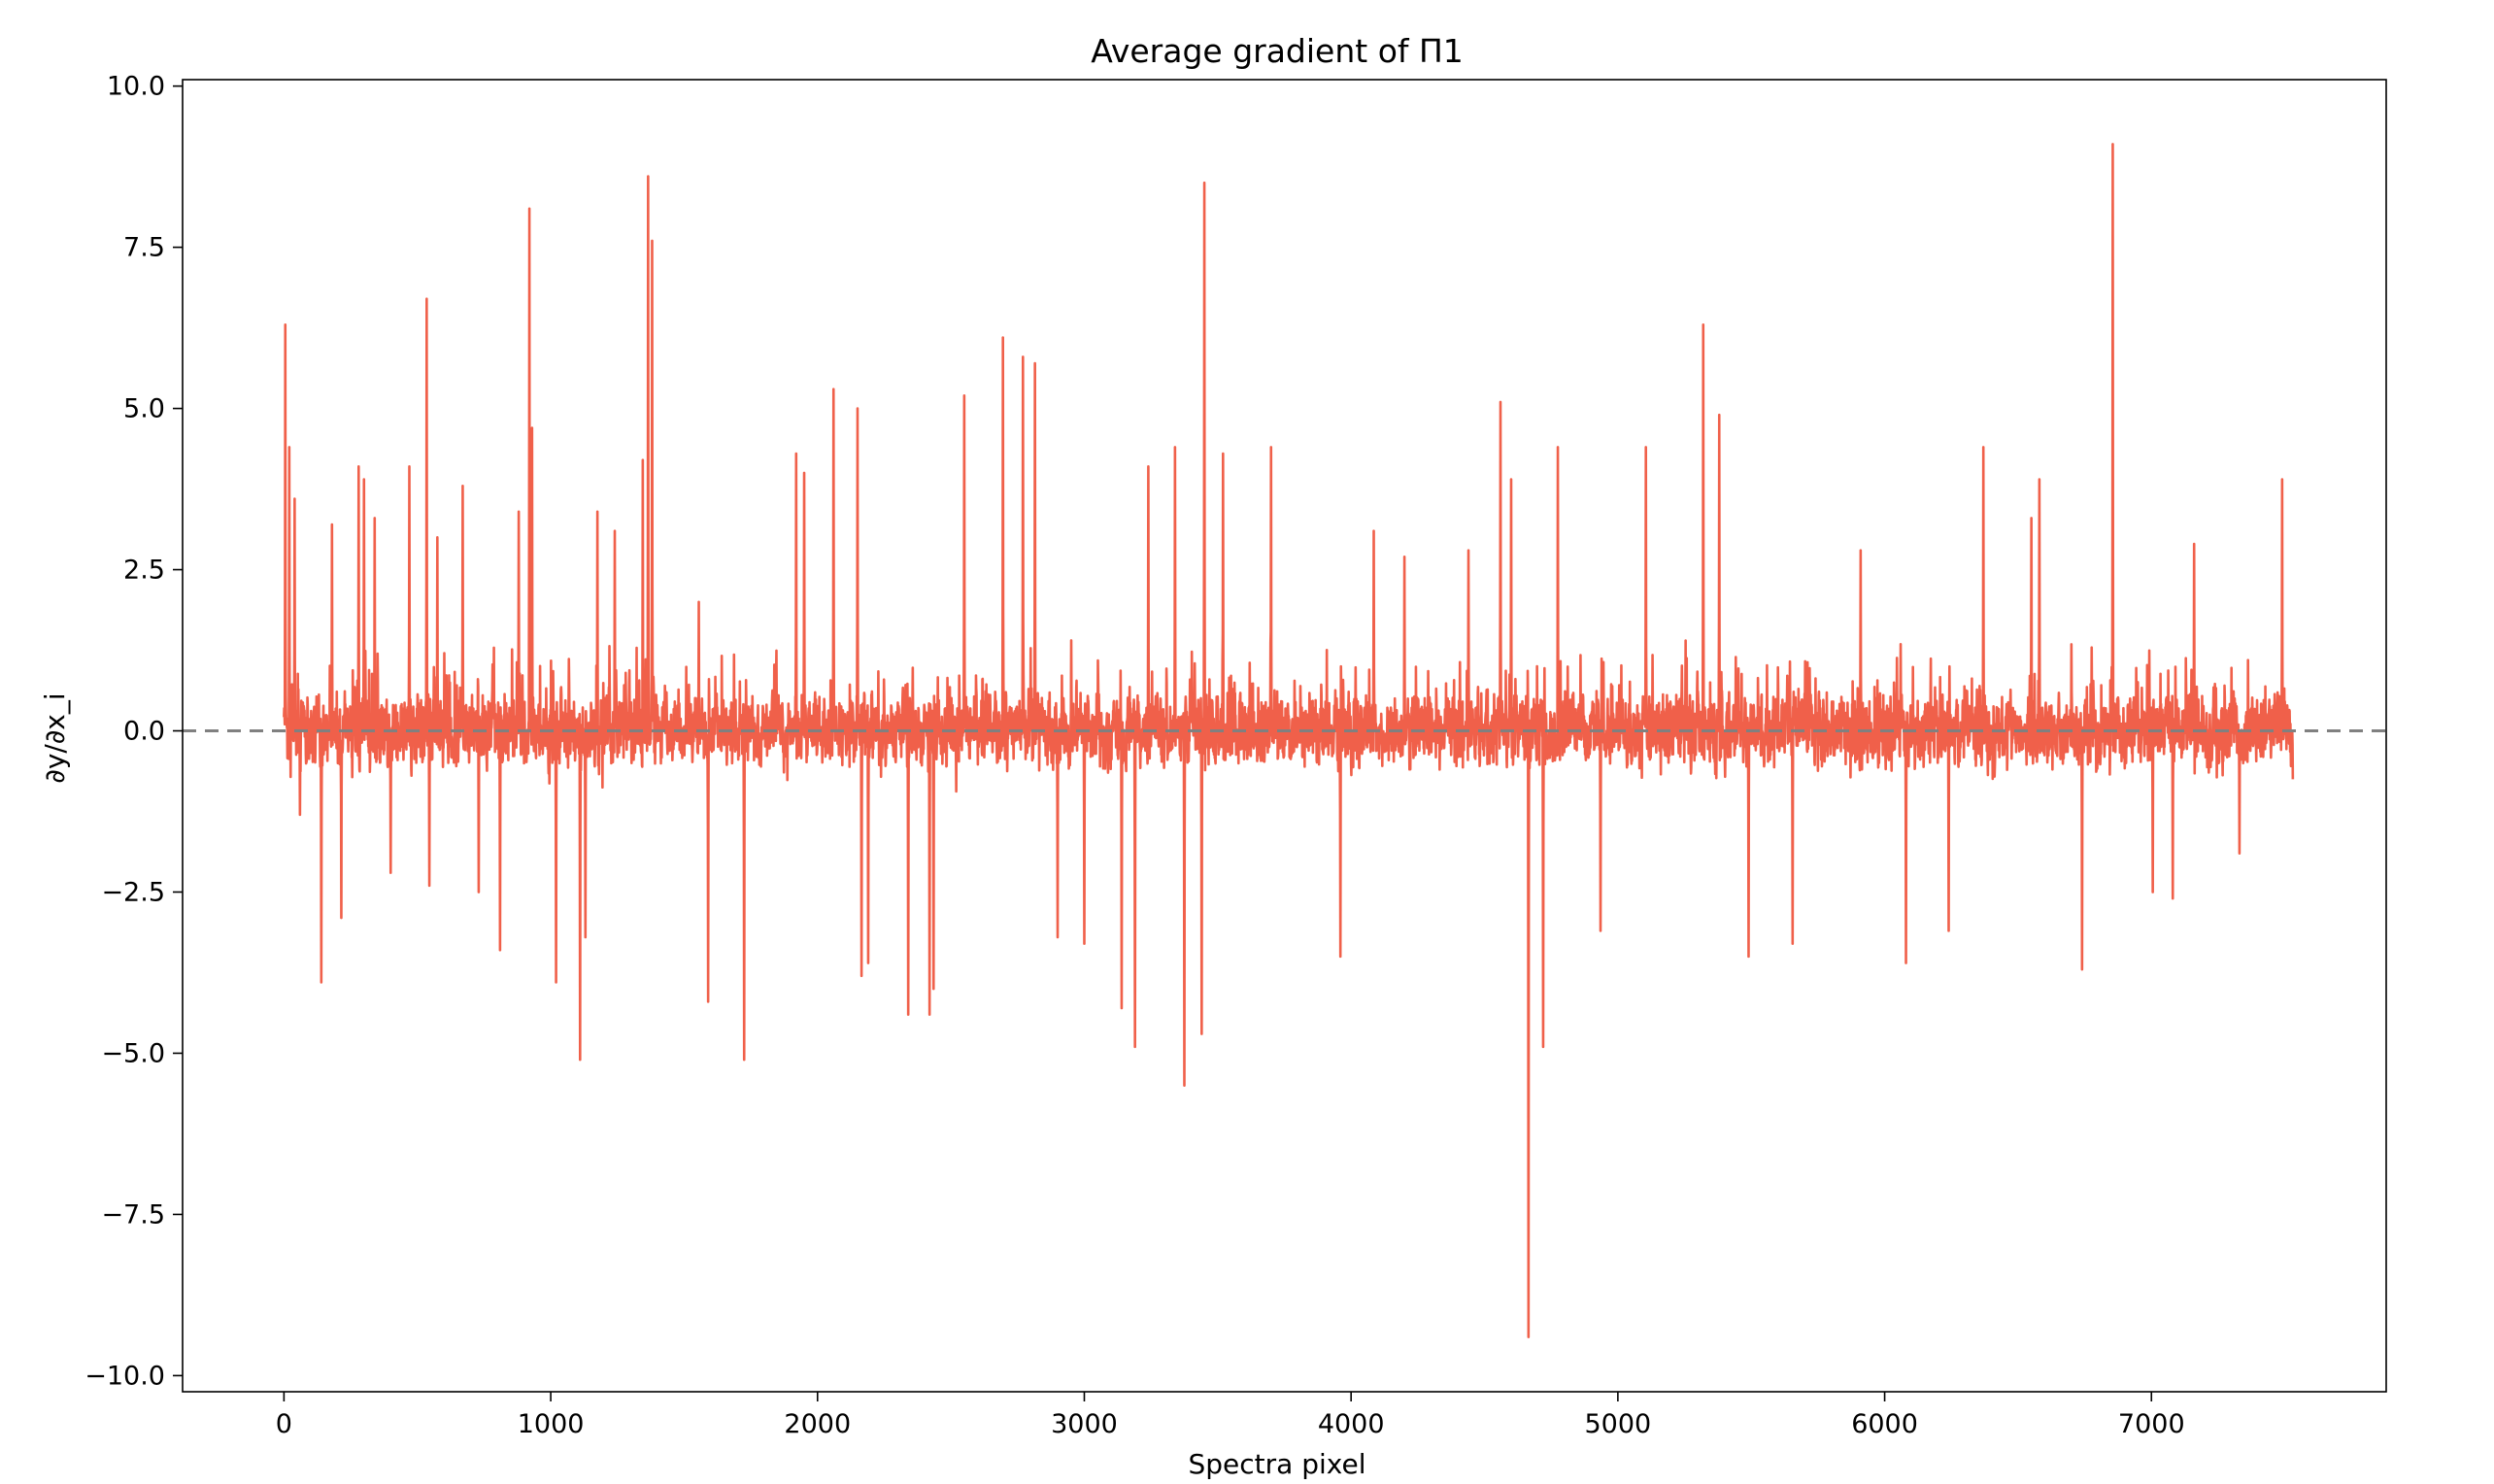  Describe the element at coordinates (1884, 1424) in the screenshot. I see `x-tick-label: 6000` at that location.